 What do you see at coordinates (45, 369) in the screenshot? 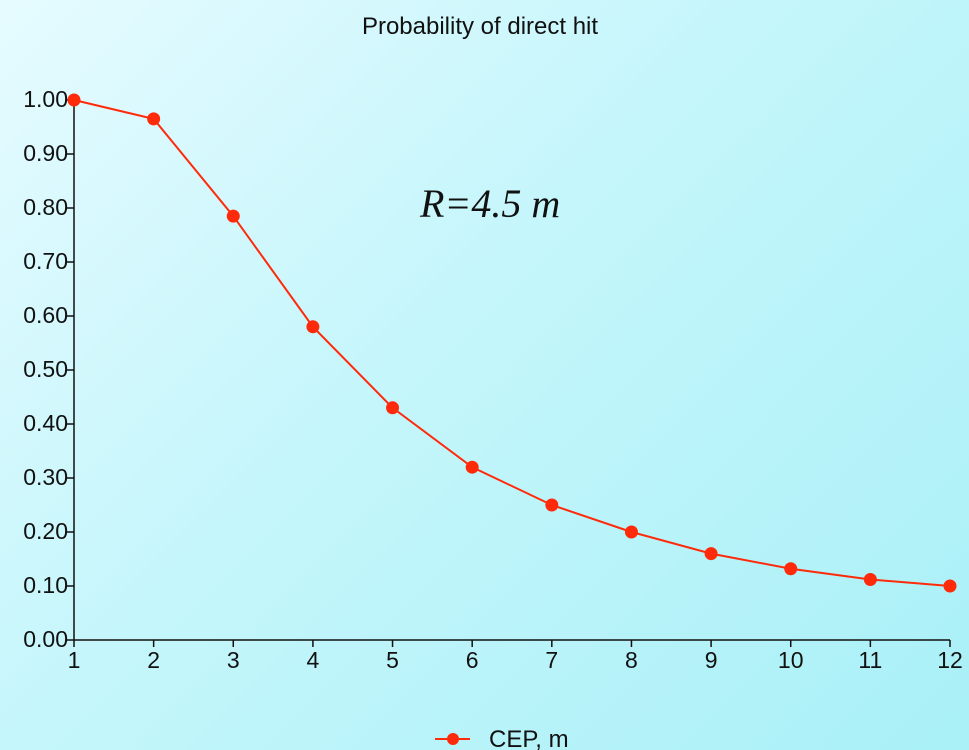
I see `y-tick-label: 0.50` at bounding box center [45, 369].